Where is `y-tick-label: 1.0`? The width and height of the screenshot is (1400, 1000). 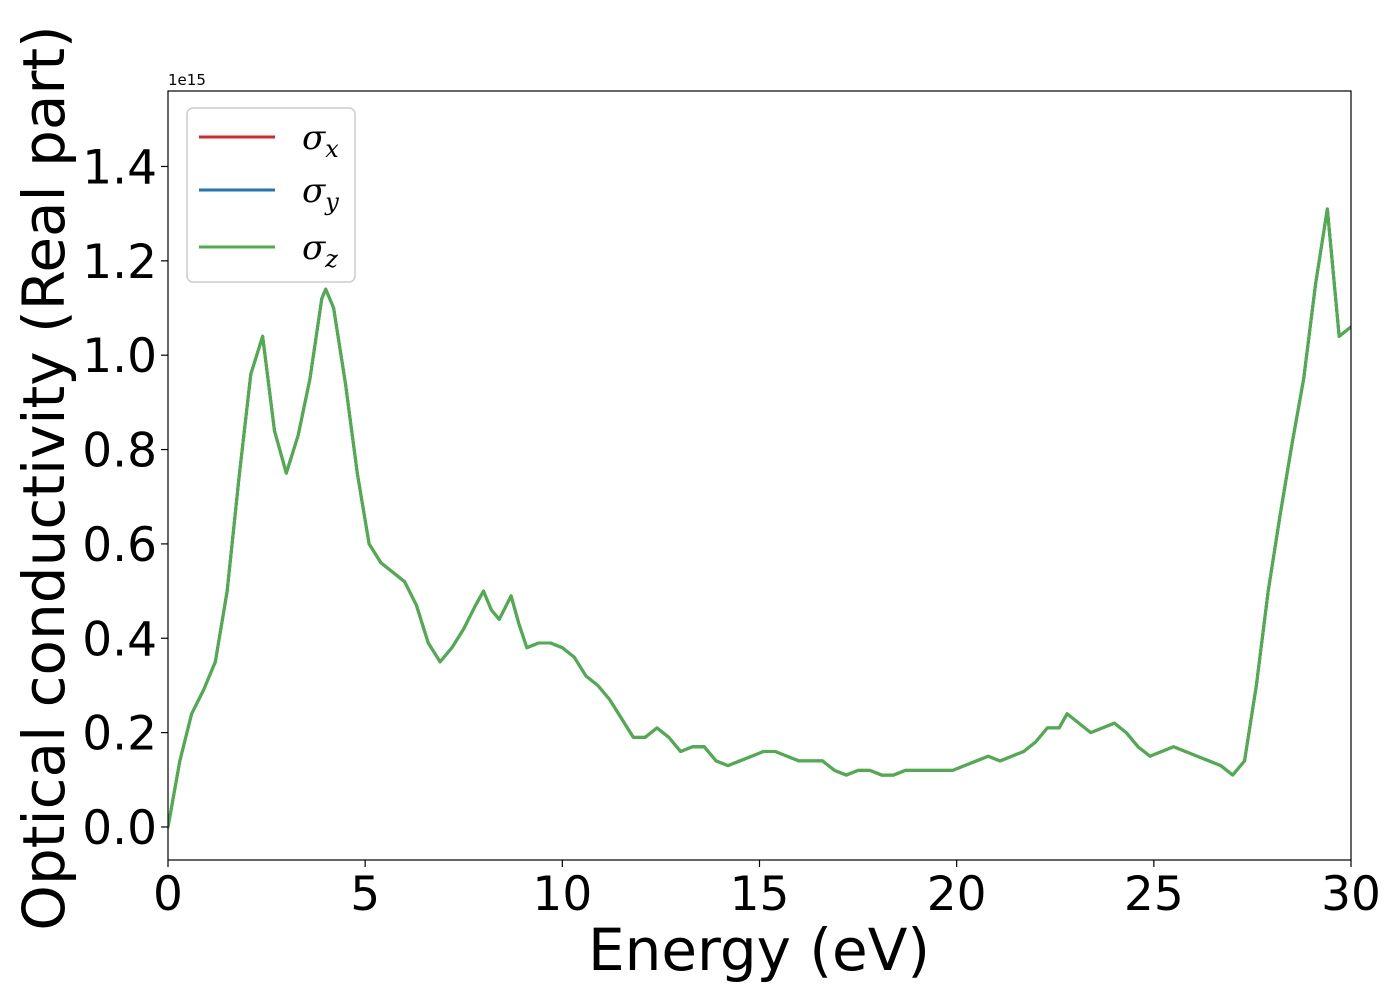
y-tick-label: 1.0 is located at coordinates (119, 356).